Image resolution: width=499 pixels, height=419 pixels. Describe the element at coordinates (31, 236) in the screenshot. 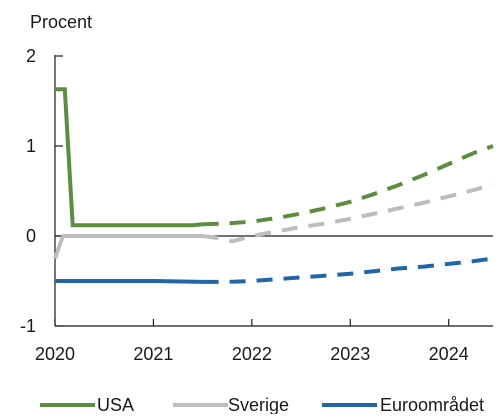

I see `y-tick-label: 0` at that location.